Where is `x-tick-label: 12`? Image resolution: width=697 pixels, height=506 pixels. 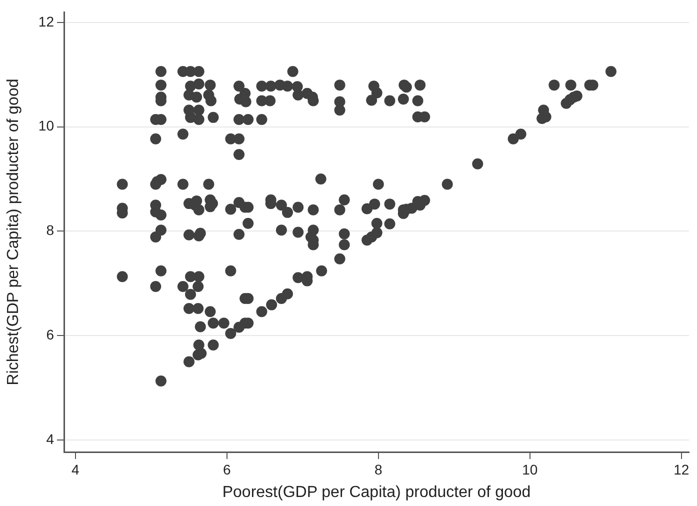
x-tick-label: 12 is located at coordinates (682, 469).